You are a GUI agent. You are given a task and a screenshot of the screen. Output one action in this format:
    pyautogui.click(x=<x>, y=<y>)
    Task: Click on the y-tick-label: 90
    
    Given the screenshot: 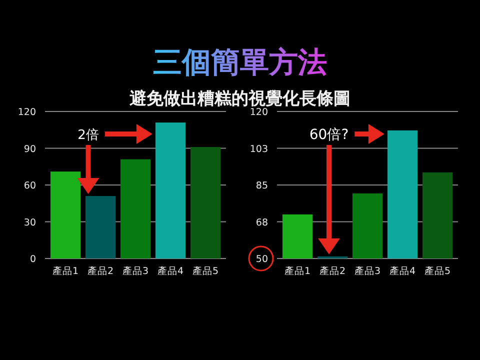 What is the action you would take?
    pyautogui.click(x=30, y=149)
    